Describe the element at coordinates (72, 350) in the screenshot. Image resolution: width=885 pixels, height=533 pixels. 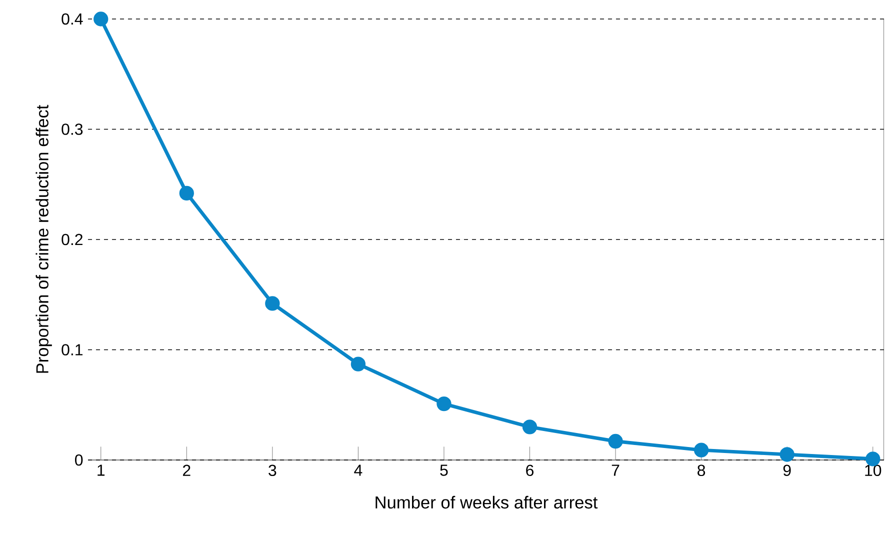
I see `y-tick-label: 0.1` at that location.